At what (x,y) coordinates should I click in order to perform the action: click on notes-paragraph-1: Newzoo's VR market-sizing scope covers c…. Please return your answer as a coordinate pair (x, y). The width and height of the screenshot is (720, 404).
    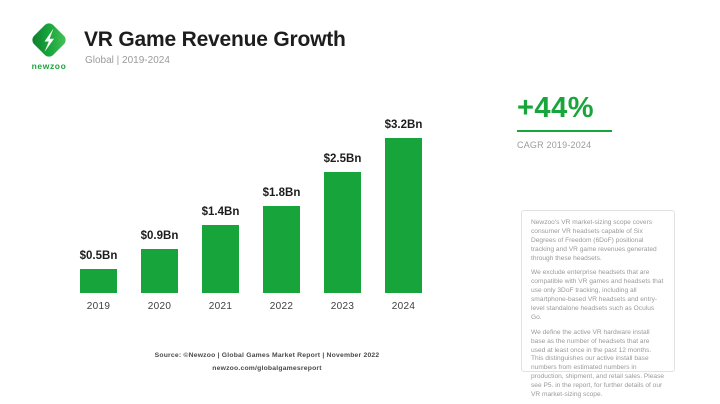
    Looking at the image, I should click on (594, 240).